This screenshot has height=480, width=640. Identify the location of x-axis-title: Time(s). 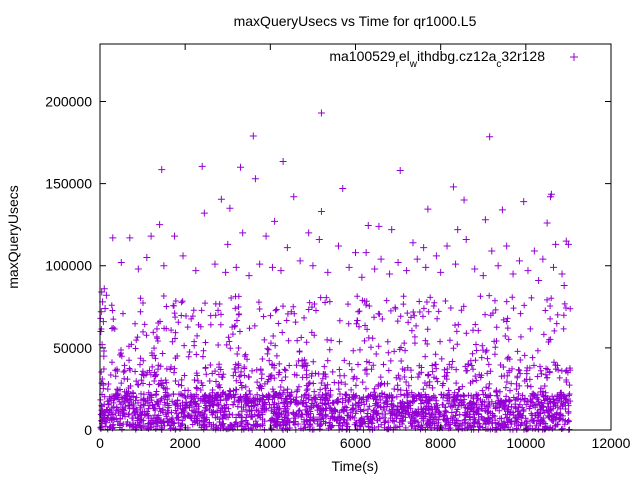
(355, 466).